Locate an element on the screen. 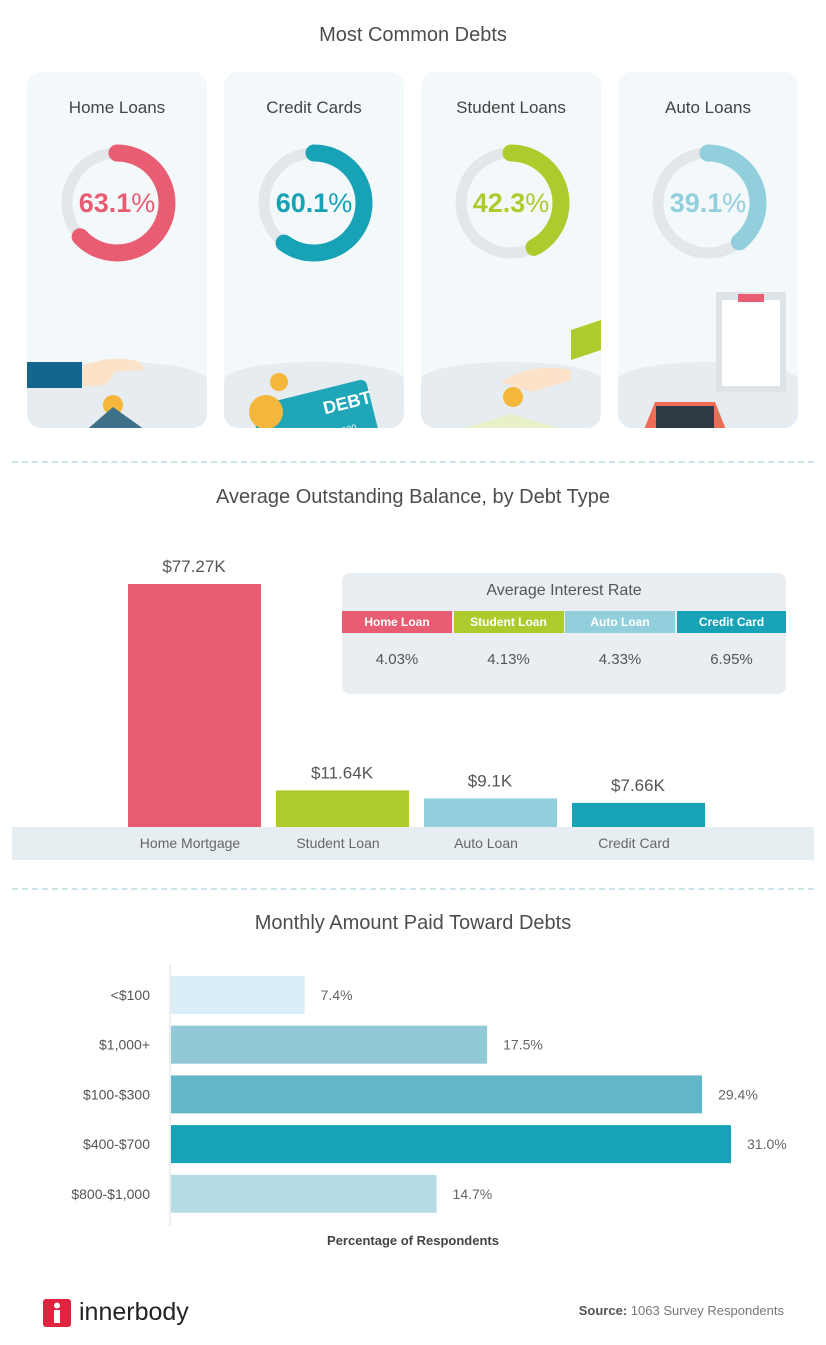 This screenshot has width=826, height=1345. debt-card-title: Auto Loans is located at coordinates (707, 107).